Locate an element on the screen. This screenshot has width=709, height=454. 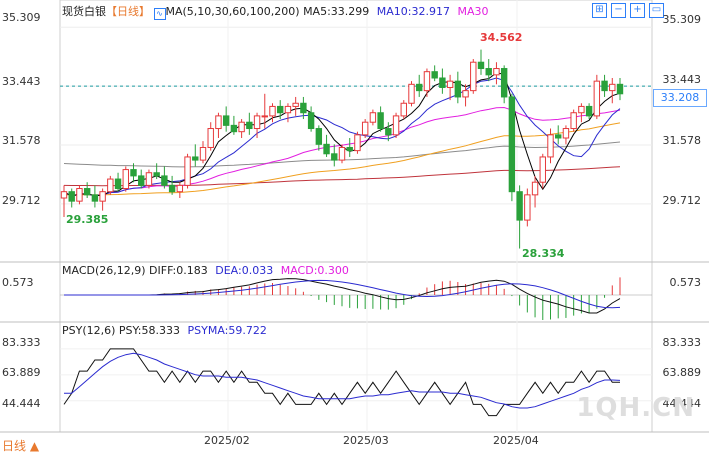
price-label-right-2: 33.443 is located at coordinates (682, 79).